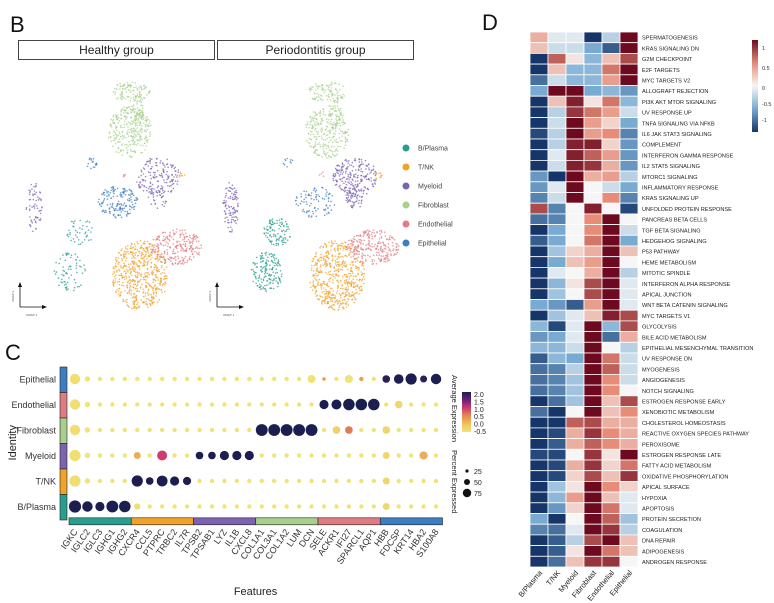  Describe the element at coordinates (311, 404) in the screenshot. I see `dot-endothelial-dcn` at that location.